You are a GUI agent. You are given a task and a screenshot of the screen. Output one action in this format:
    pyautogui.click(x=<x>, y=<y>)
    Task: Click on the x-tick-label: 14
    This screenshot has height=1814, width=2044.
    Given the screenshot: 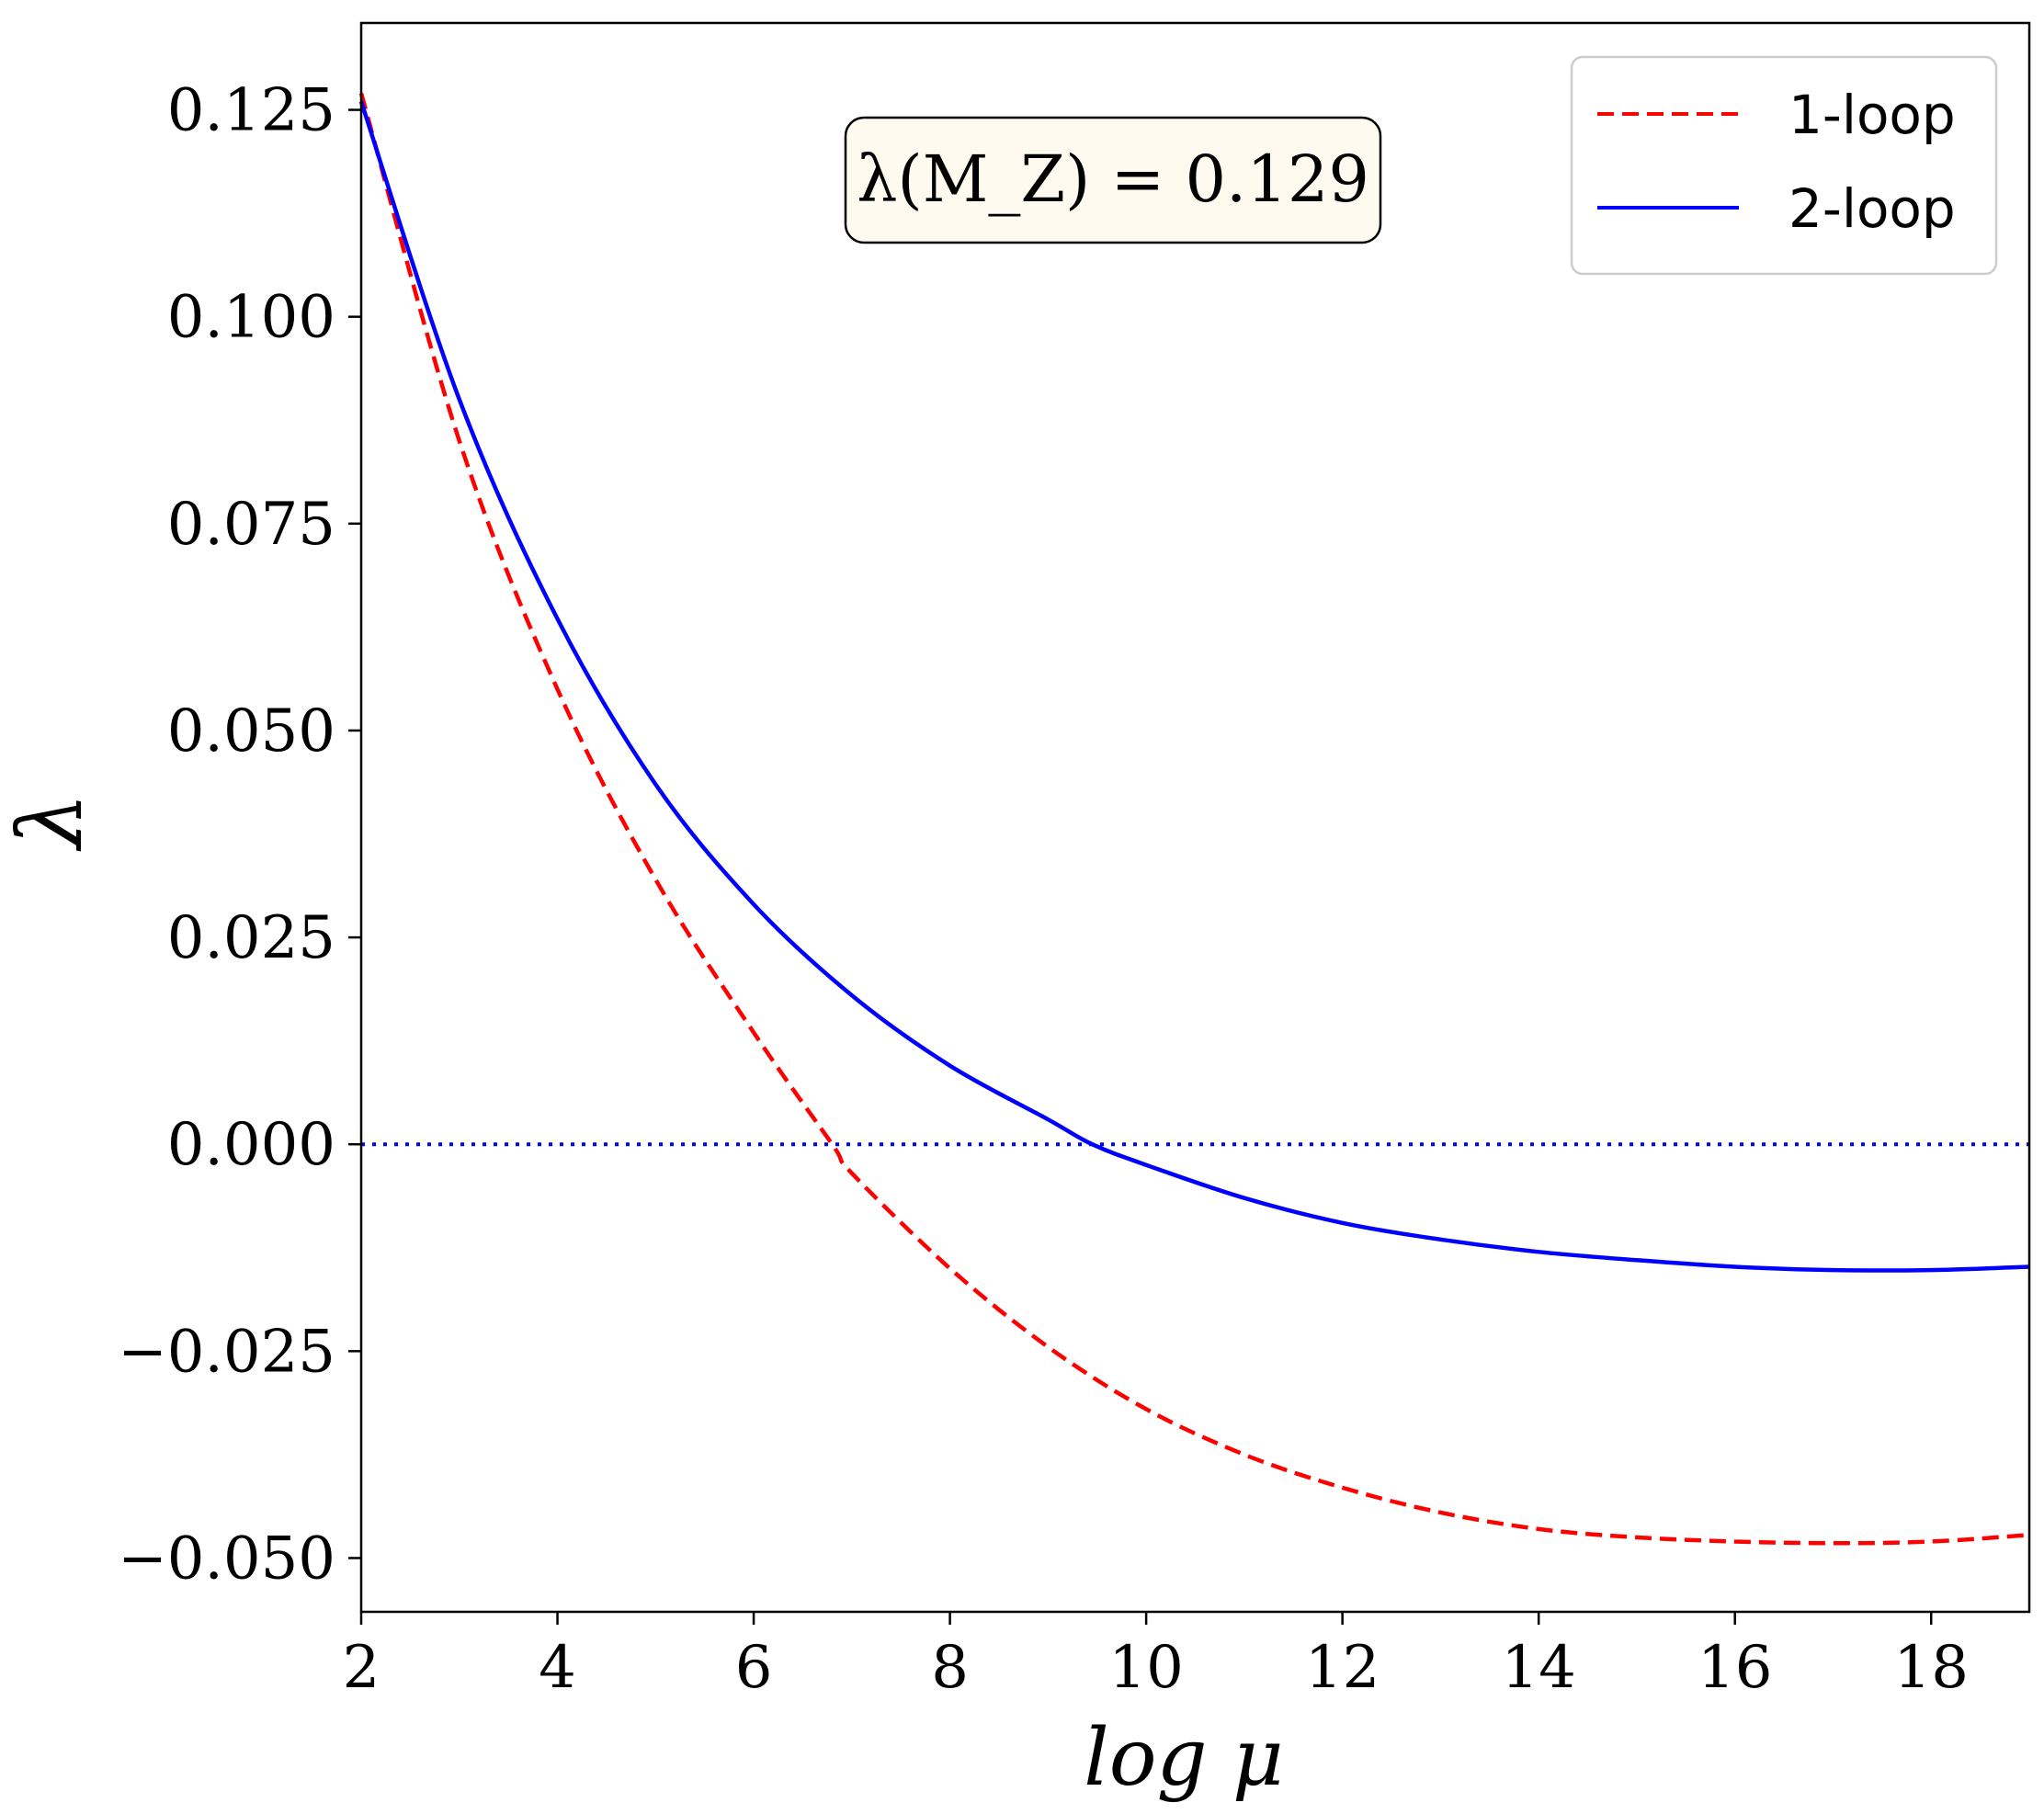 What is the action you would take?
    pyautogui.click(x=1538, y=1668)
    